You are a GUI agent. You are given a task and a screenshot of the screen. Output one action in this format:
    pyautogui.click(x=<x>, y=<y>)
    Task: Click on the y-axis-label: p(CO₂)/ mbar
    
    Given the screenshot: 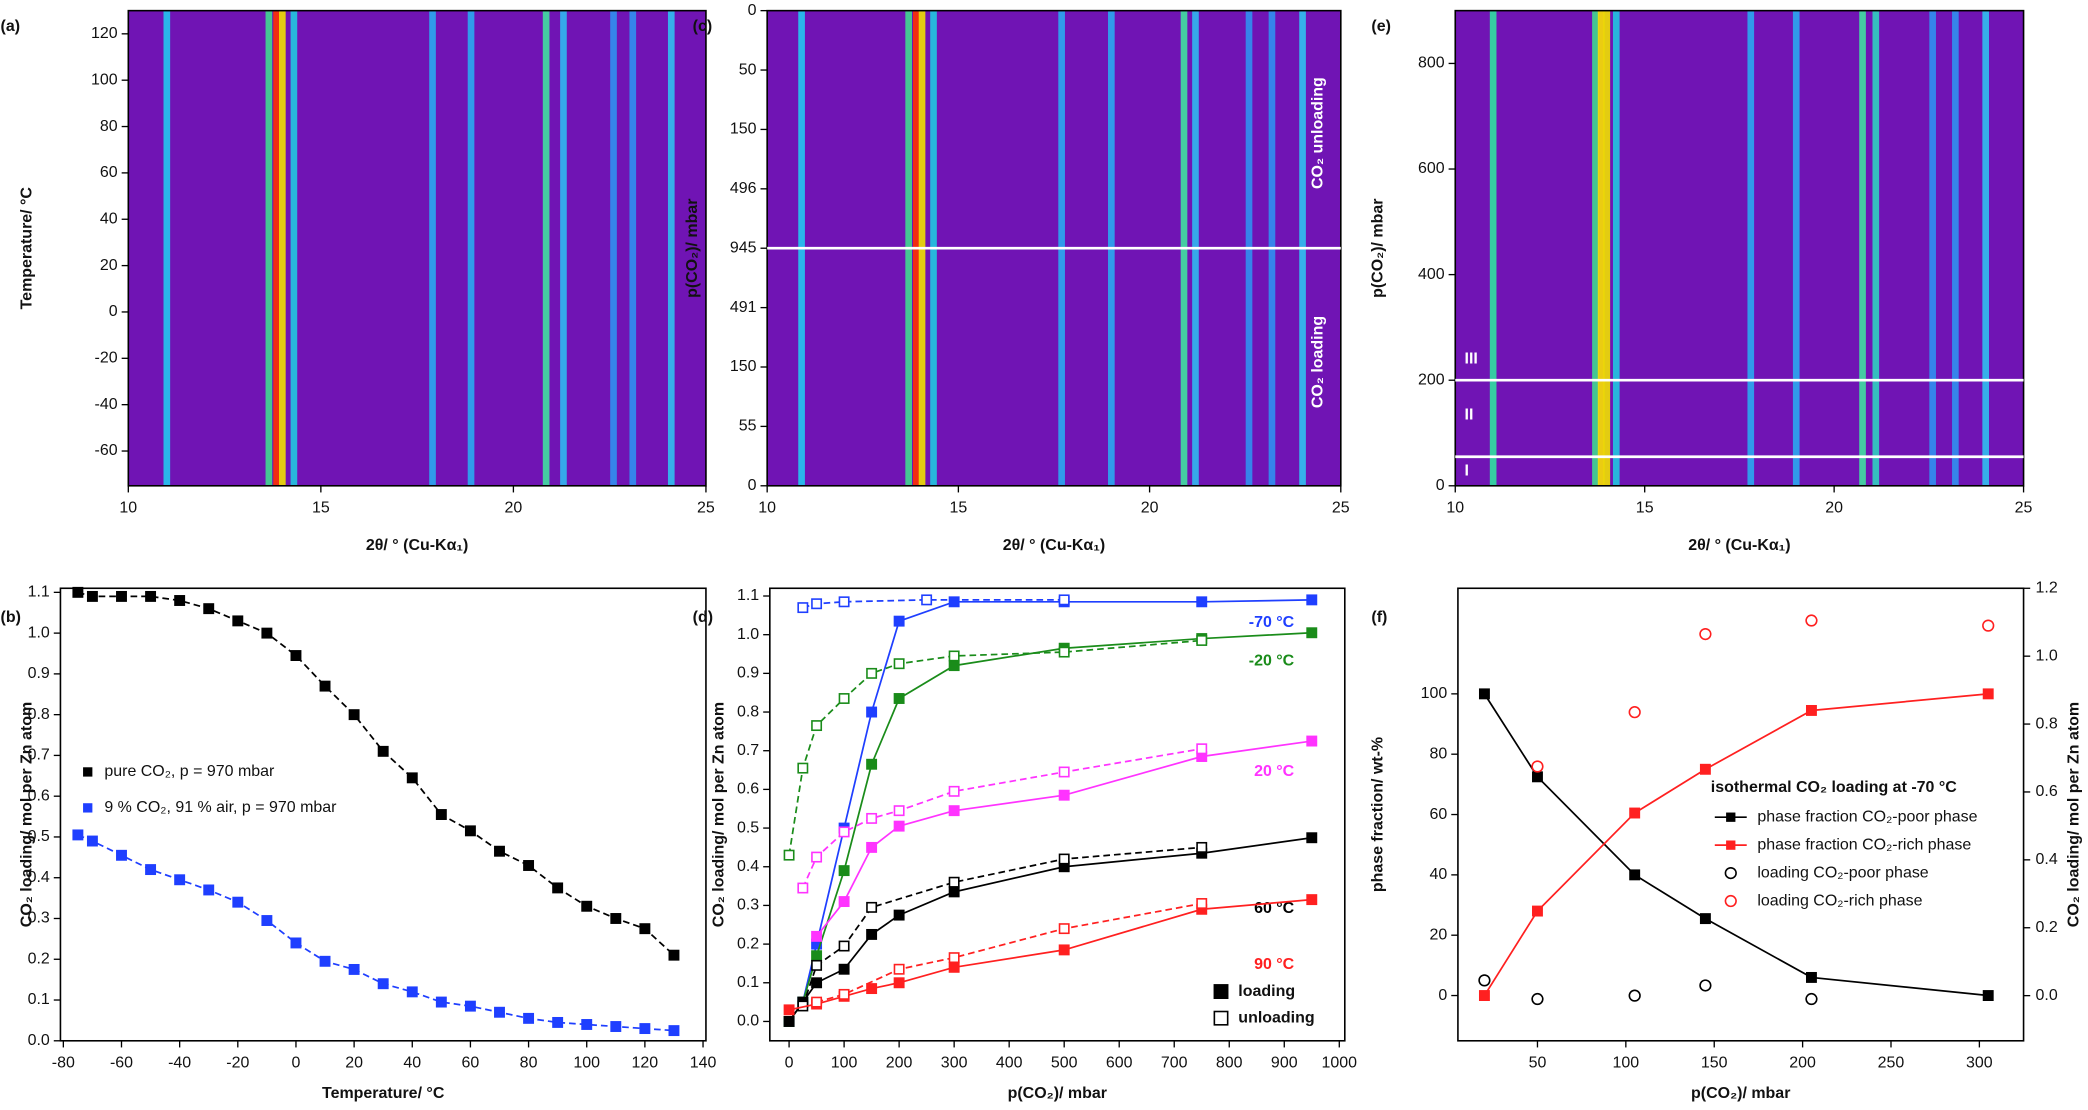 What is the action you would take?
    pyautogui.click(x=1377, y=248)
    